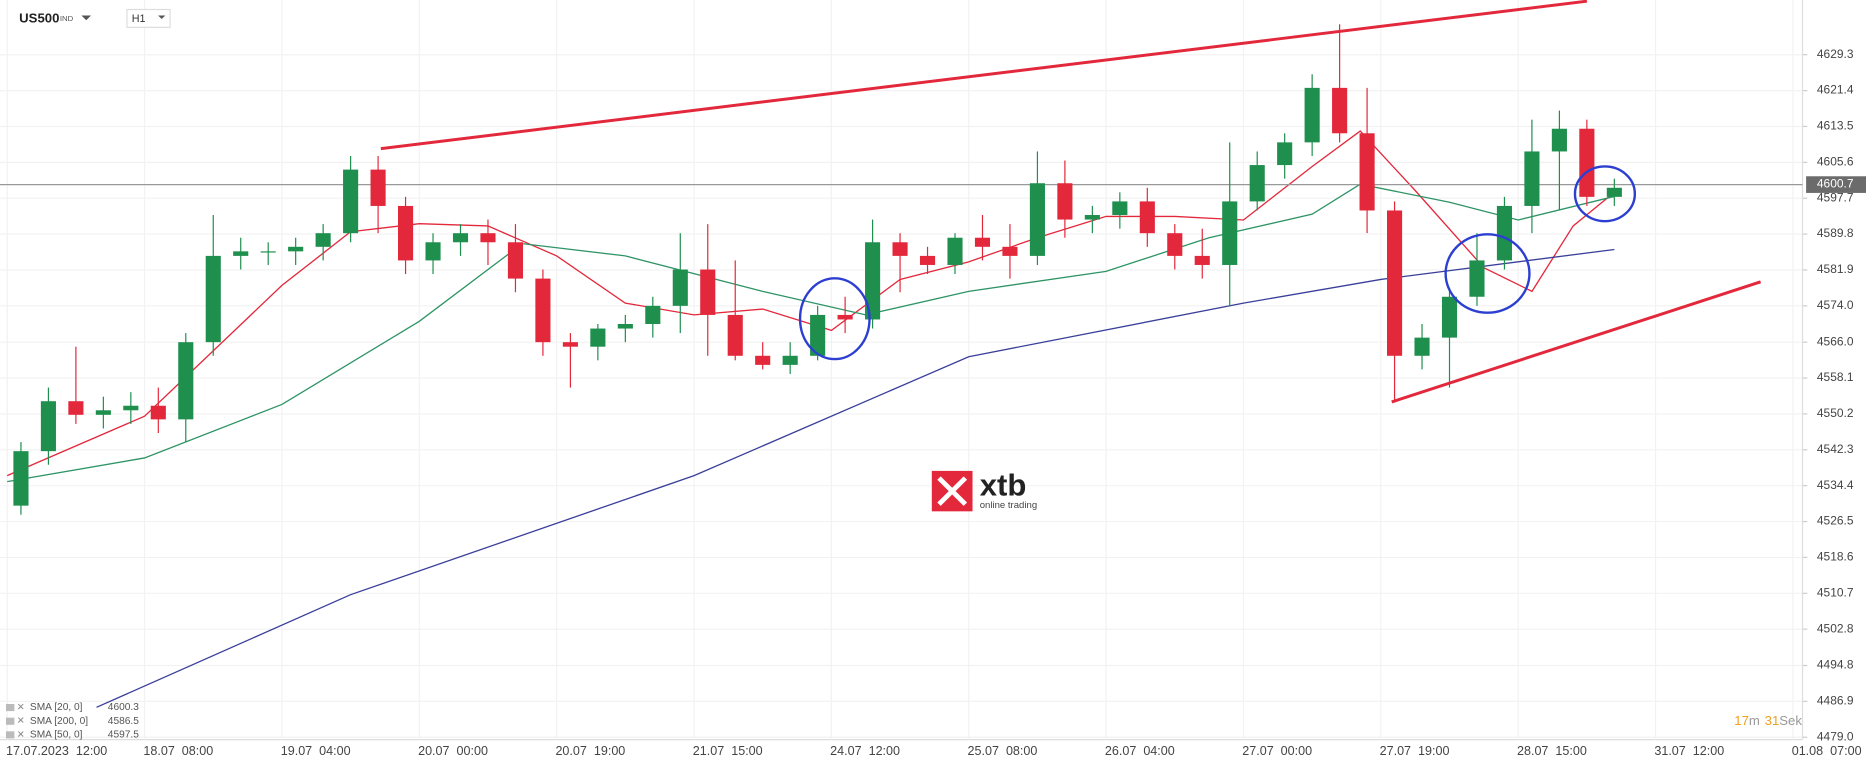 The height and width of the screenshot is (767, 1866). Describe the element at coordinates (1835, 126) in the screenshot. I see `y-tick-label: 4613.5` at that location.